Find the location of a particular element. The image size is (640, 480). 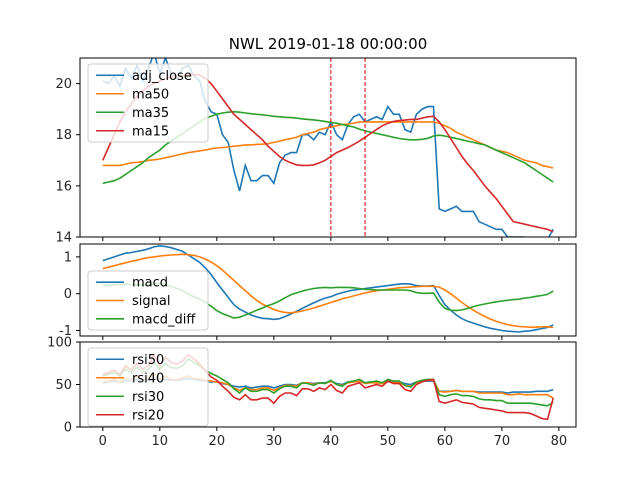

legend-label-signal: signal is located at coordinates (151, 301).